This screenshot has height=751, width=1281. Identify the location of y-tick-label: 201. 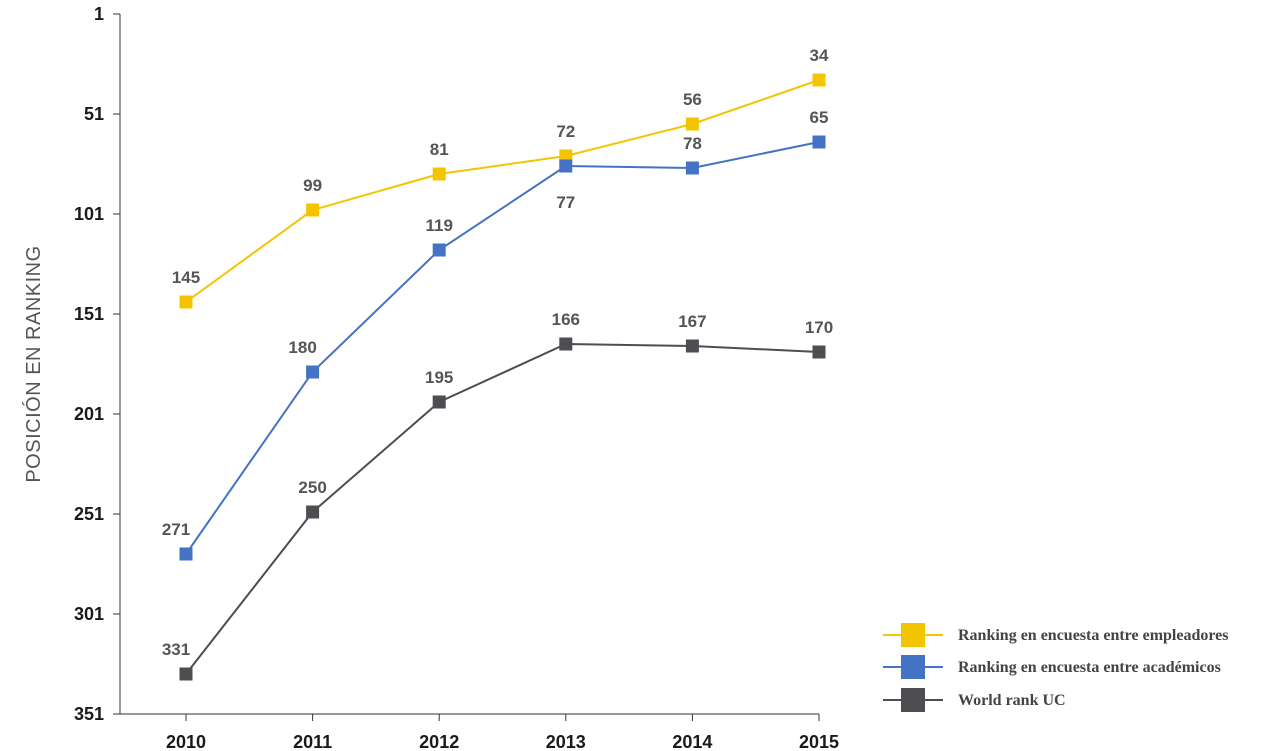
(89, 414).